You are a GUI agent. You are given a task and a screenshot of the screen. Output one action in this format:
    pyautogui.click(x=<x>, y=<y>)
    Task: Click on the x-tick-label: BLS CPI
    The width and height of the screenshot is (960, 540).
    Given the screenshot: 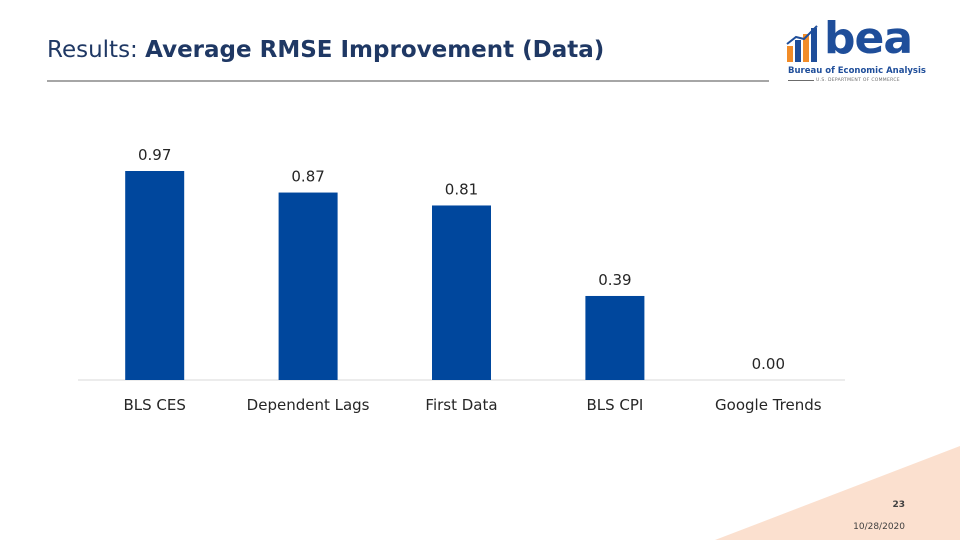 What is the action you would take?
    pyautogui.click(x=614, y=405)
    